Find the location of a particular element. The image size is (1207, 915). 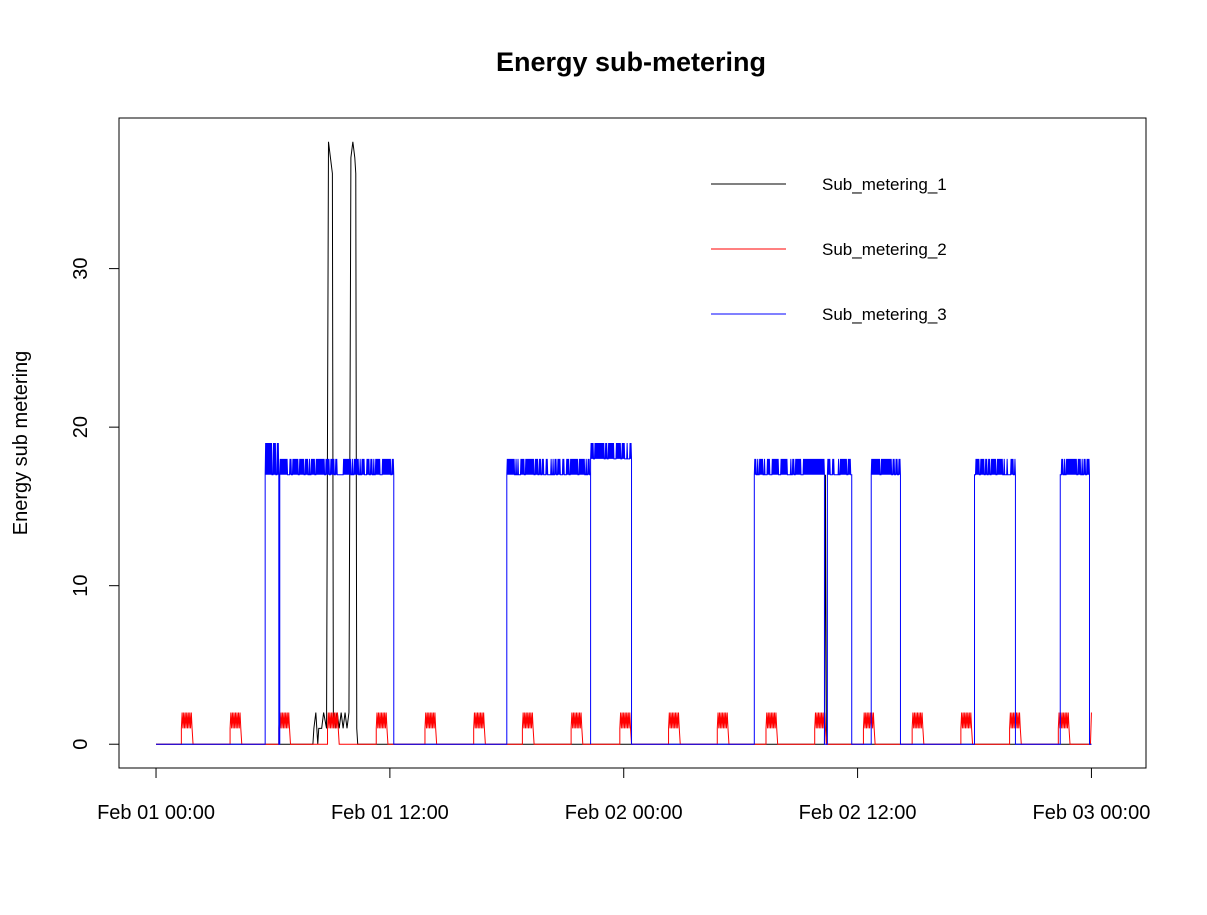

y-tick-label: 30 is located at coordinates (81, 268).